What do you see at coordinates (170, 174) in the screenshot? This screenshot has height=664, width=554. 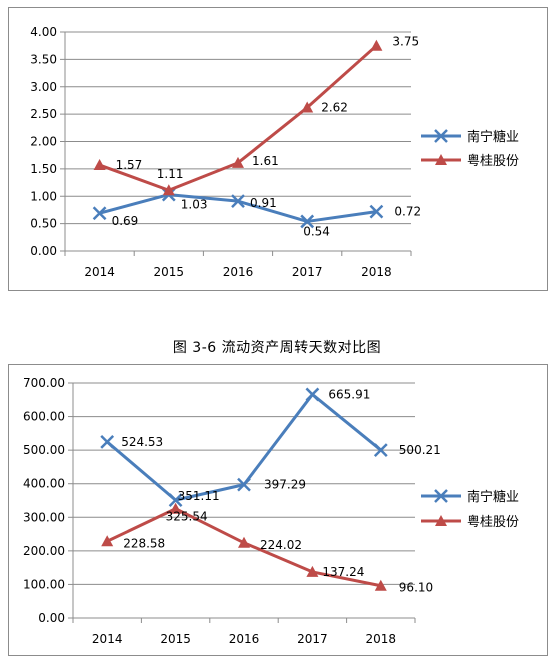 I see `data-label: 1.11` at bounding box center [170, 174].